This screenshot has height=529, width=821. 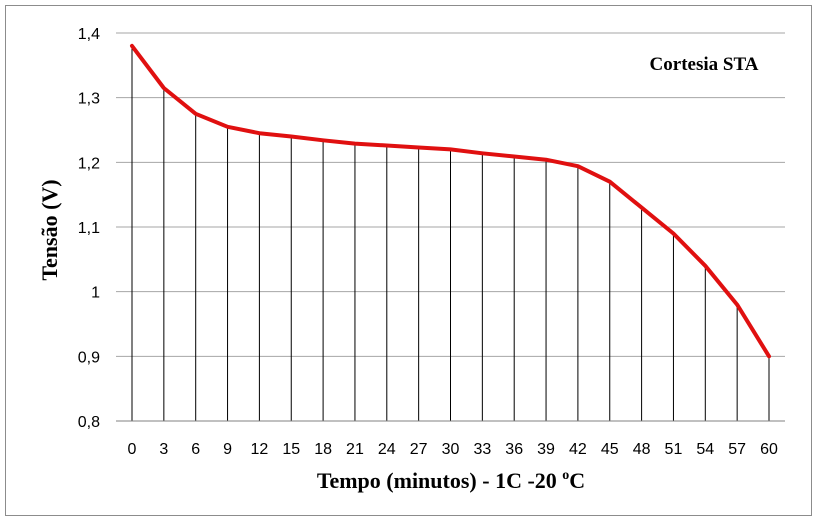 What do you see at coordinates (227, 449) in the screenshot?
I see `x-tick-label: 9` at bounding box center [227, 449].